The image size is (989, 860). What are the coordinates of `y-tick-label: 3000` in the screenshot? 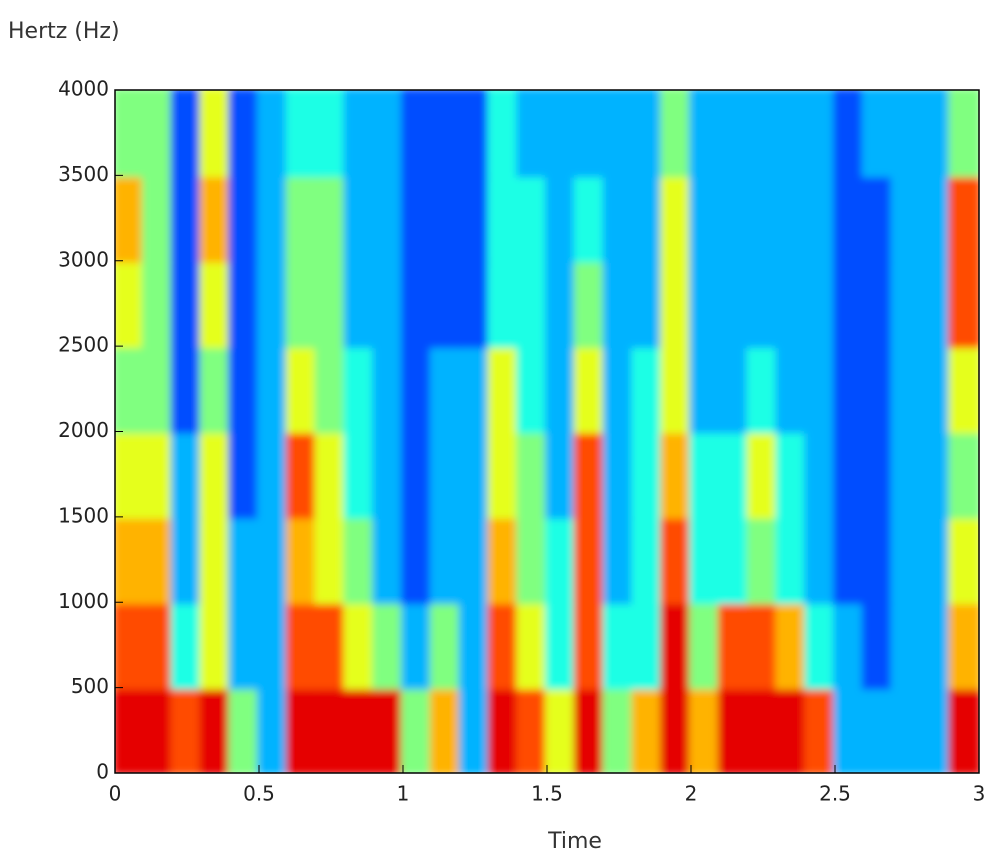 It's located at (83, 259).